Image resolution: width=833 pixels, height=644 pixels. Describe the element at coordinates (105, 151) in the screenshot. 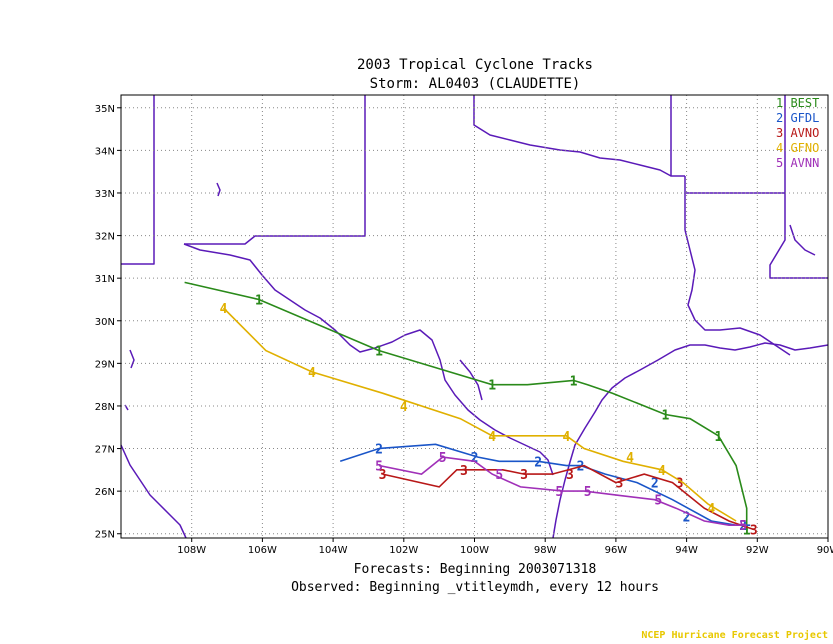

I see `y-tick-label: 34N` at that location.